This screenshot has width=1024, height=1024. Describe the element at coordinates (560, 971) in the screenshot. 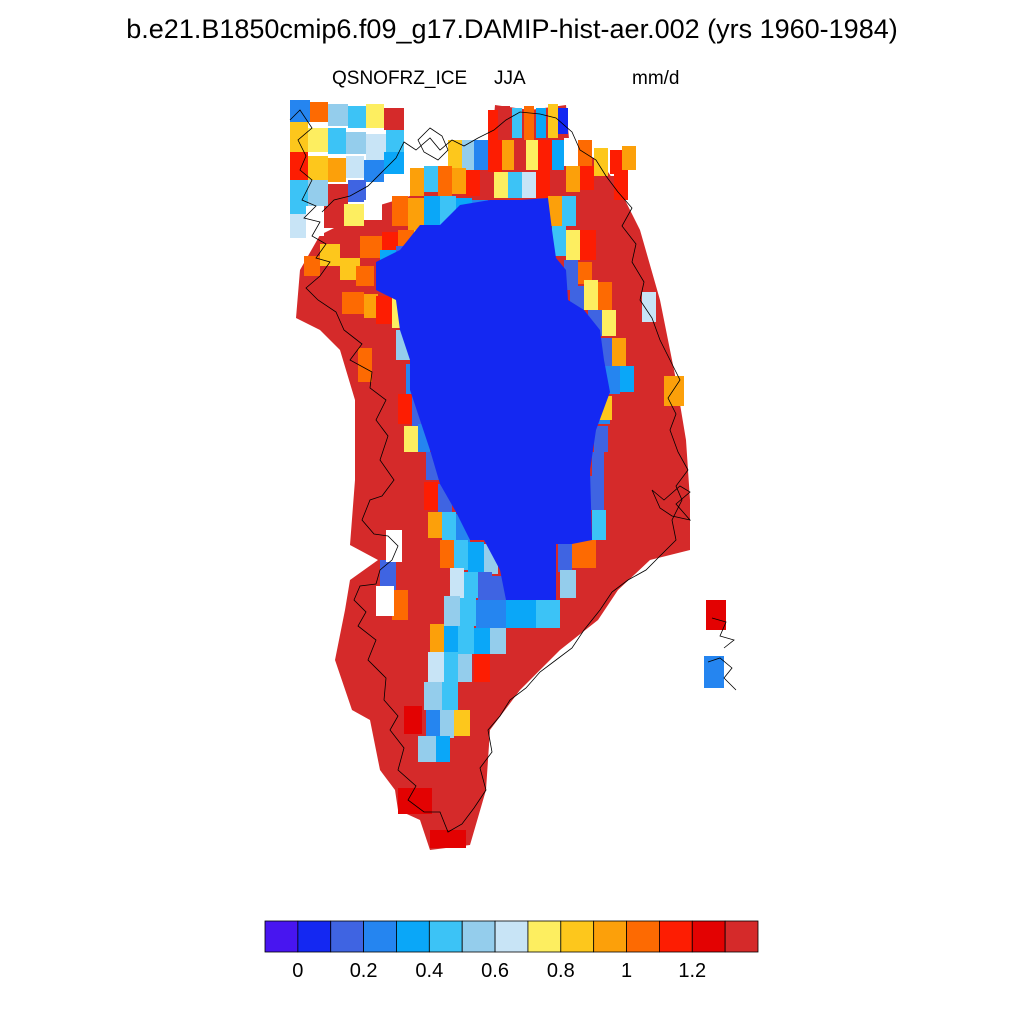

I see `colorbar-tick-label: 0.8` at that location.